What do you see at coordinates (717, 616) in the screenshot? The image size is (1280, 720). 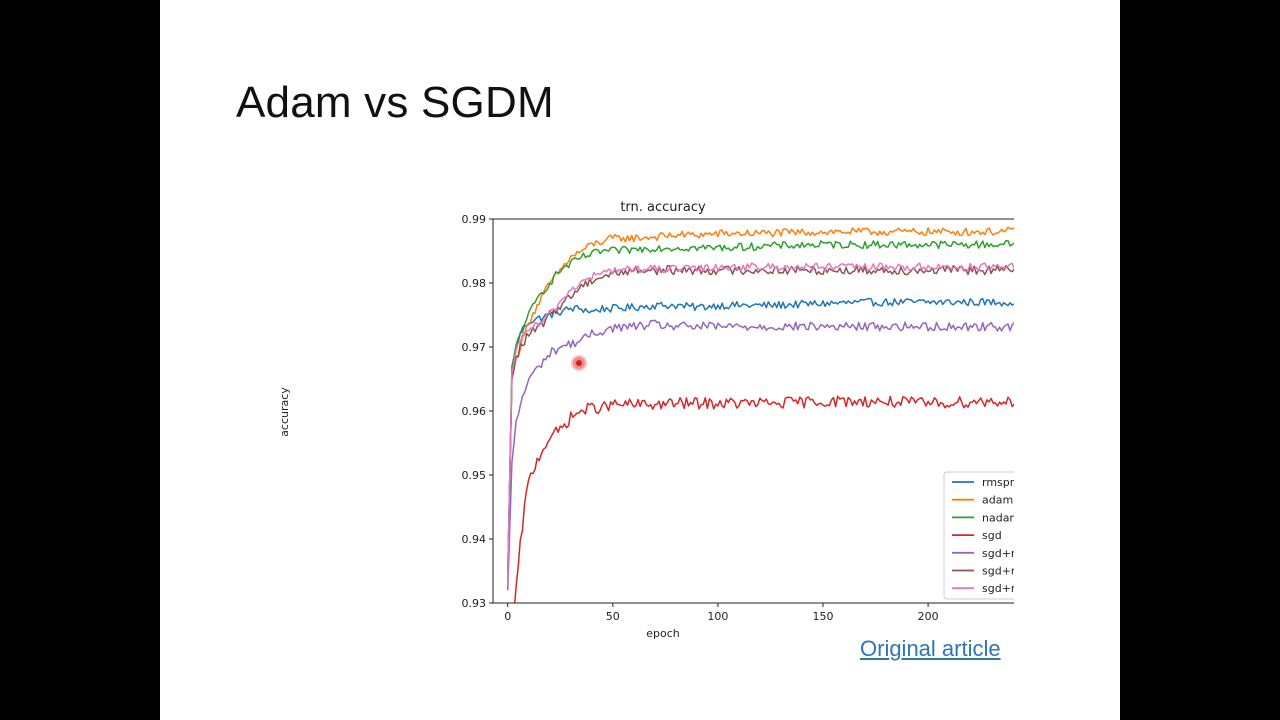 I see `x-tick-label: 100` at bounding box center [717, 616].